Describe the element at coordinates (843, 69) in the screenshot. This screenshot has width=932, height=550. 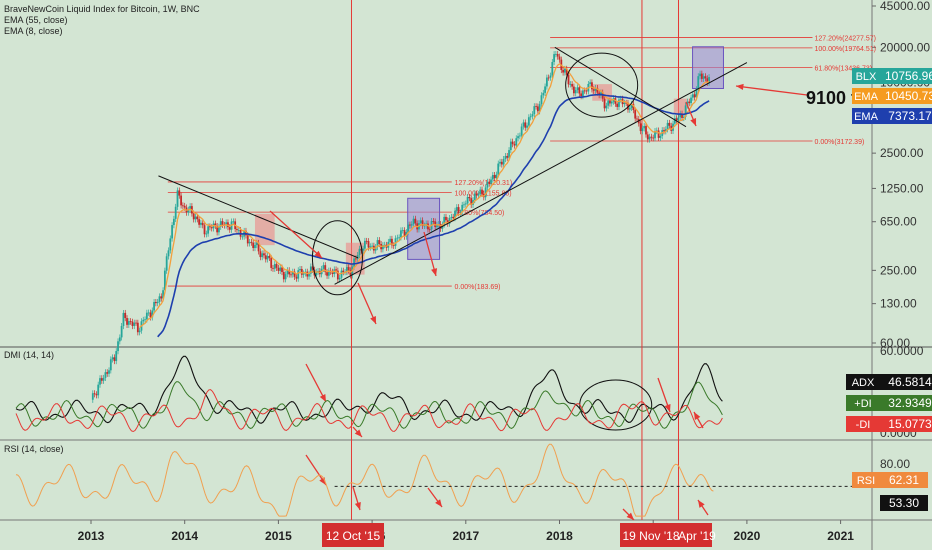
I see `fib-label: 61.80%(13436.73)` at that location.